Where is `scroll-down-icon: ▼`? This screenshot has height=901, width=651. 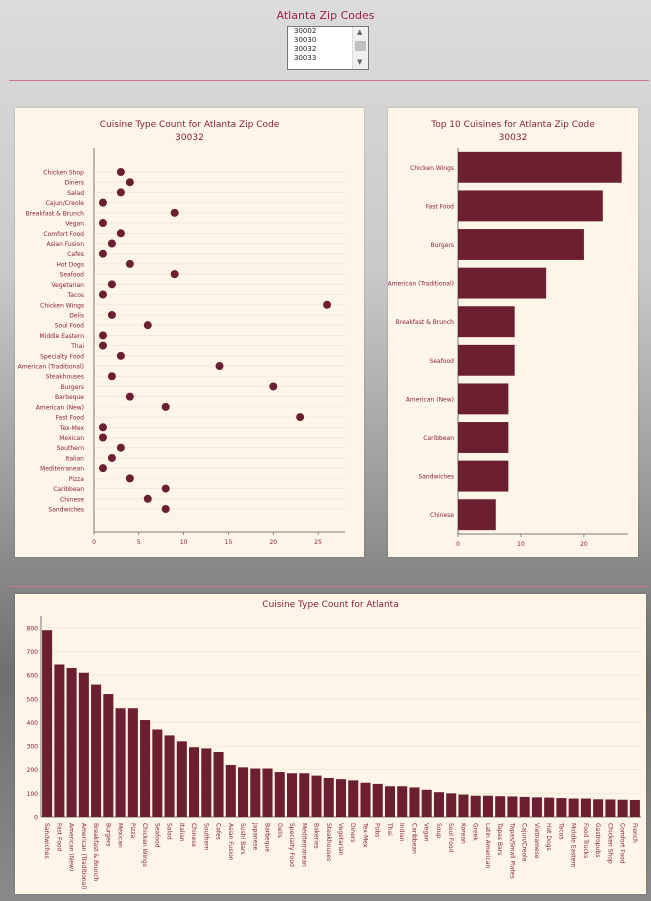 scroll-down-icon: ▼ is located at coordinates (360, 62).